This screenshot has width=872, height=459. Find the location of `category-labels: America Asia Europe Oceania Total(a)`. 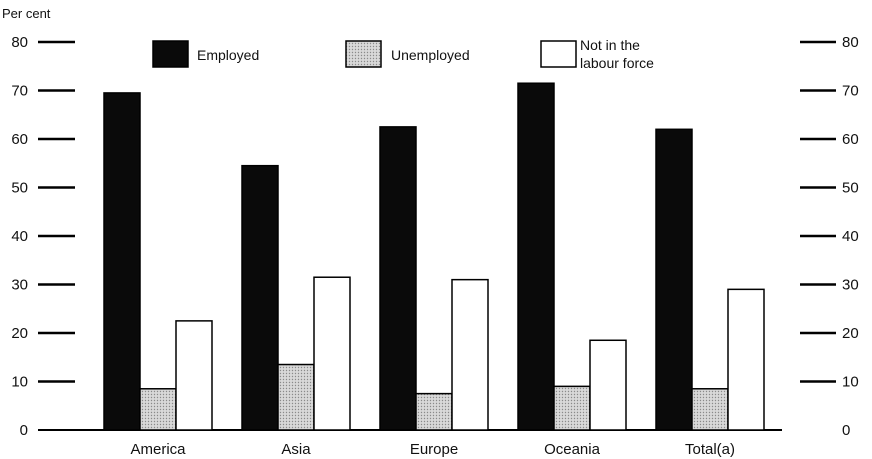

category-labels: America Asia Europe Oceania Total(a) is located at coordinates (432, 449).